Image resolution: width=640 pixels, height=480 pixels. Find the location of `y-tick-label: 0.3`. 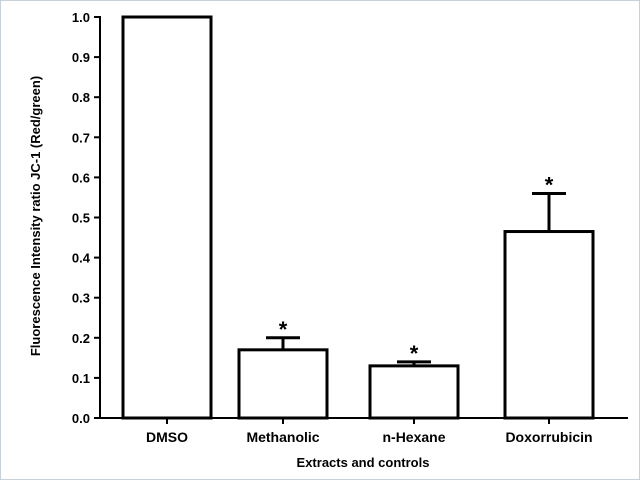

y-tick-label: 0.3 is located at coordinates (81, 298).